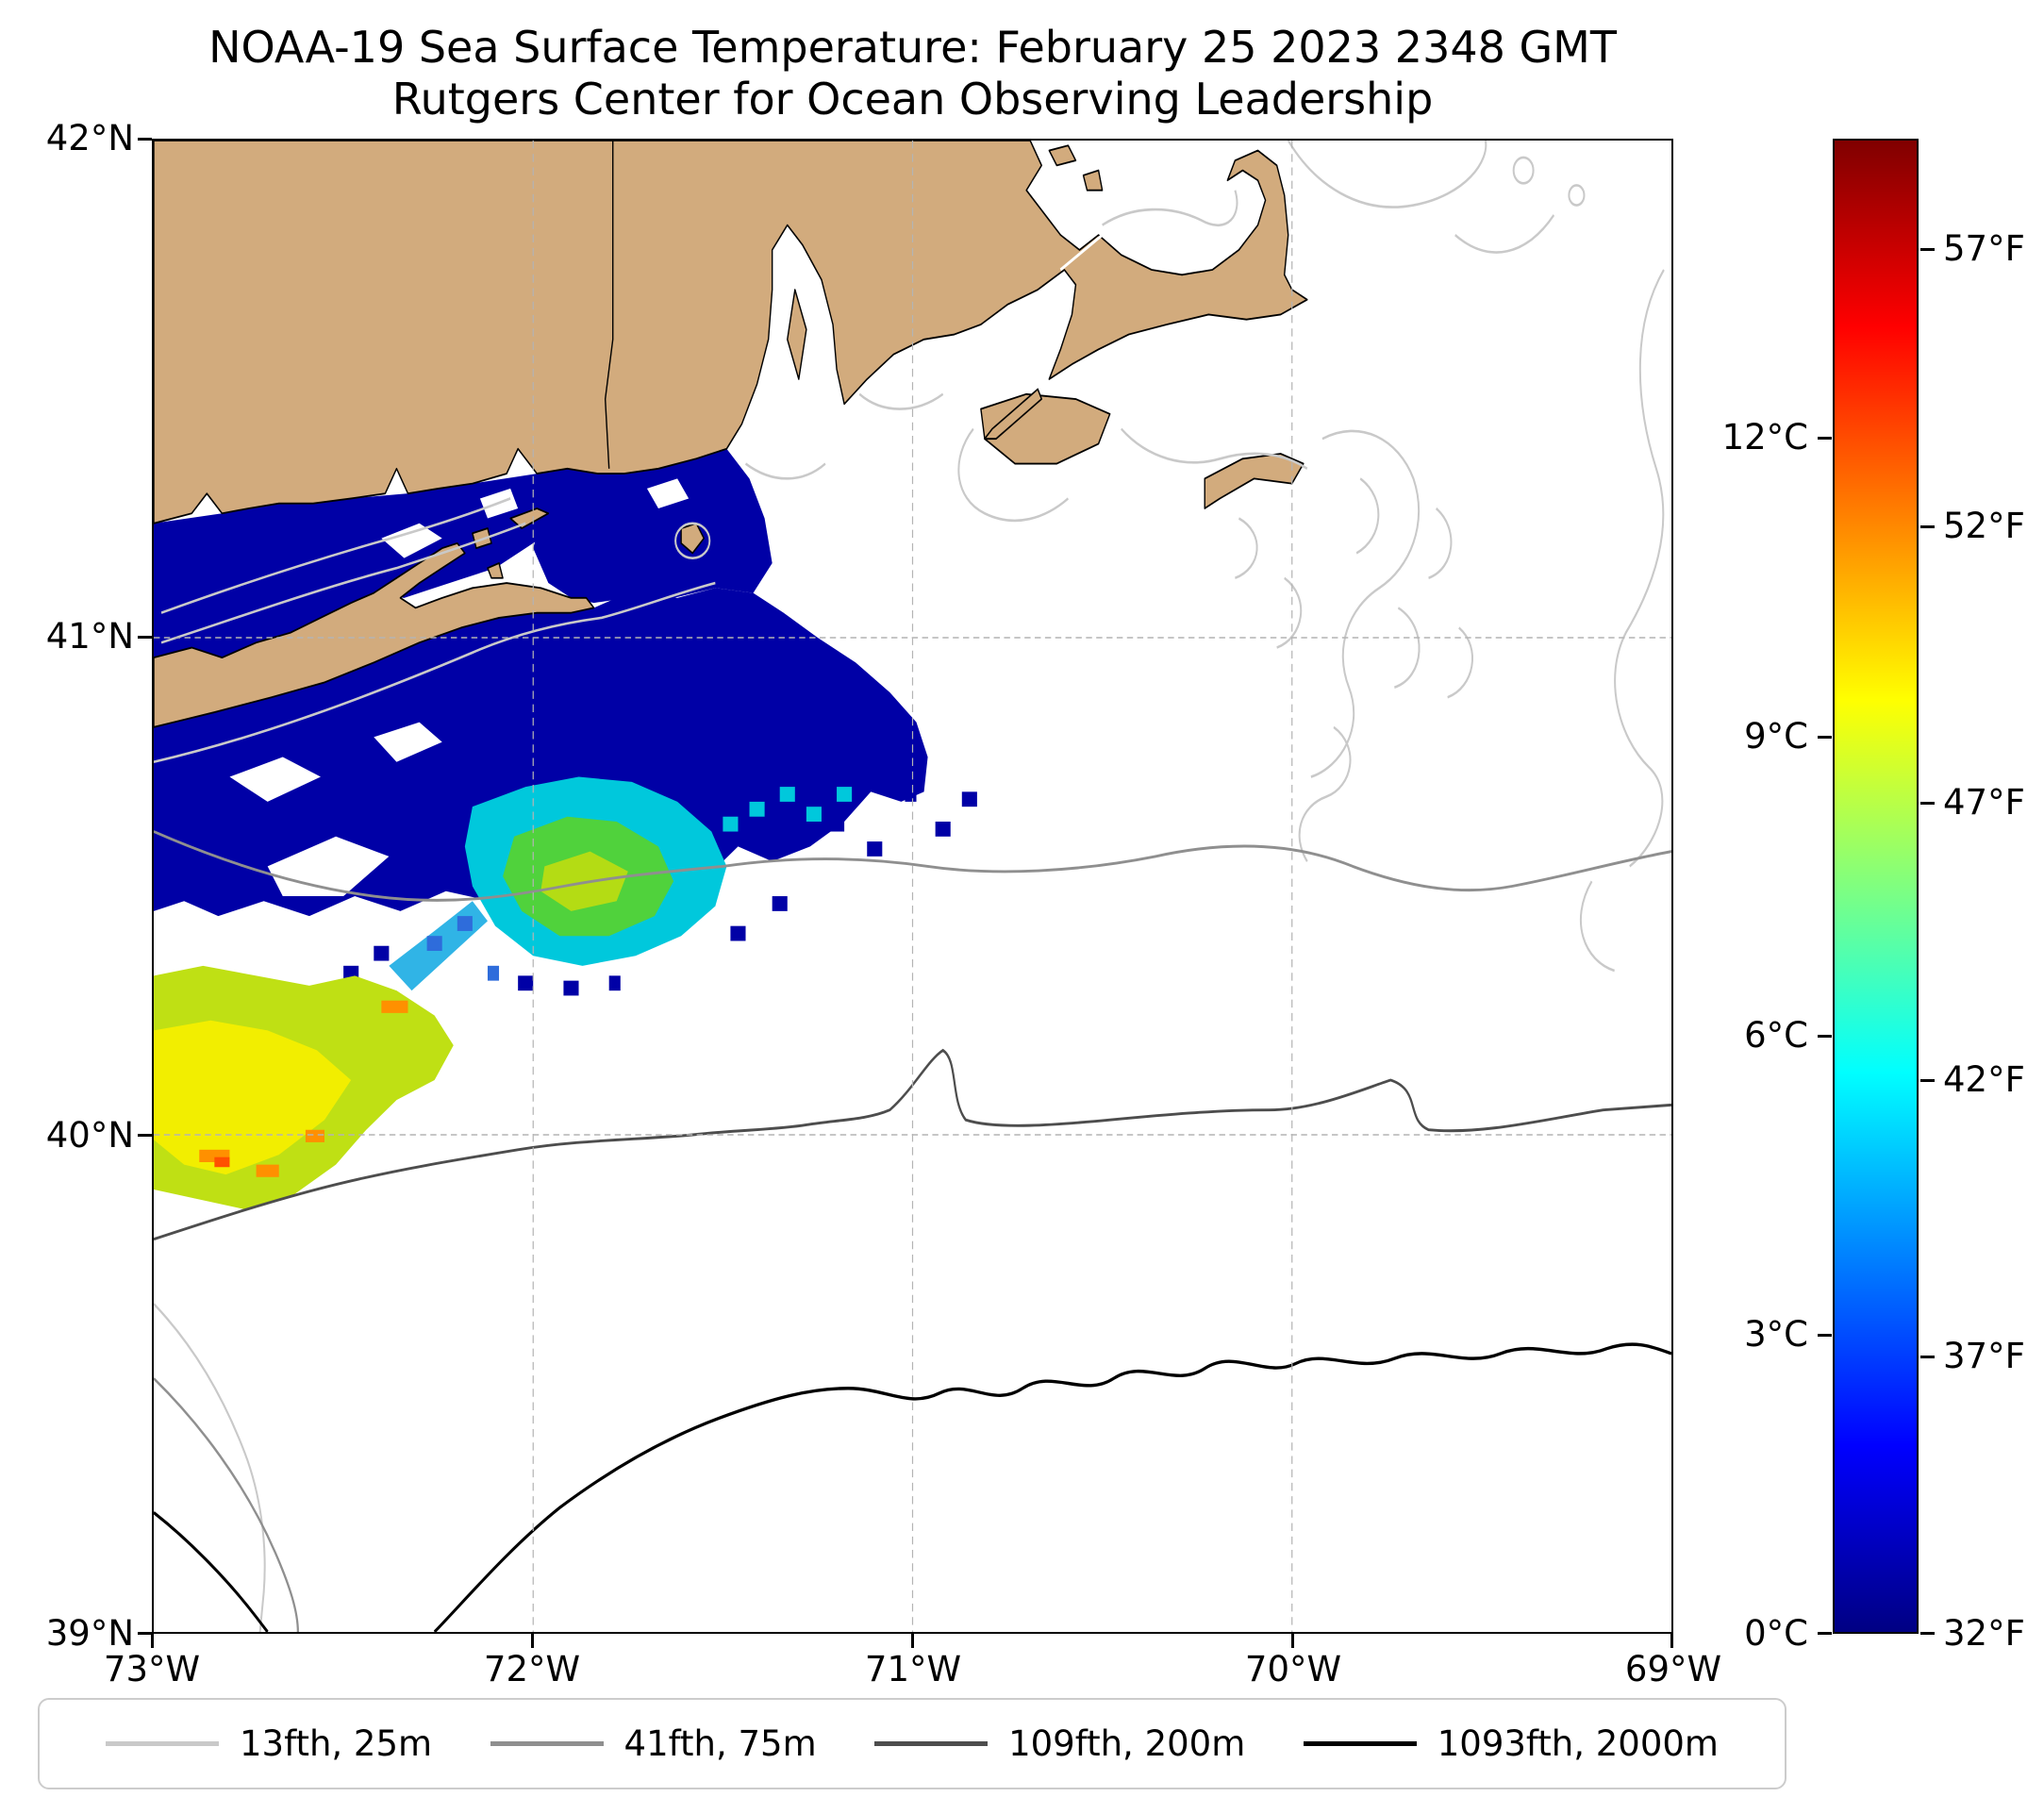  I want to click on x-tick-label-73w: 73°W, so click(152, 1669).